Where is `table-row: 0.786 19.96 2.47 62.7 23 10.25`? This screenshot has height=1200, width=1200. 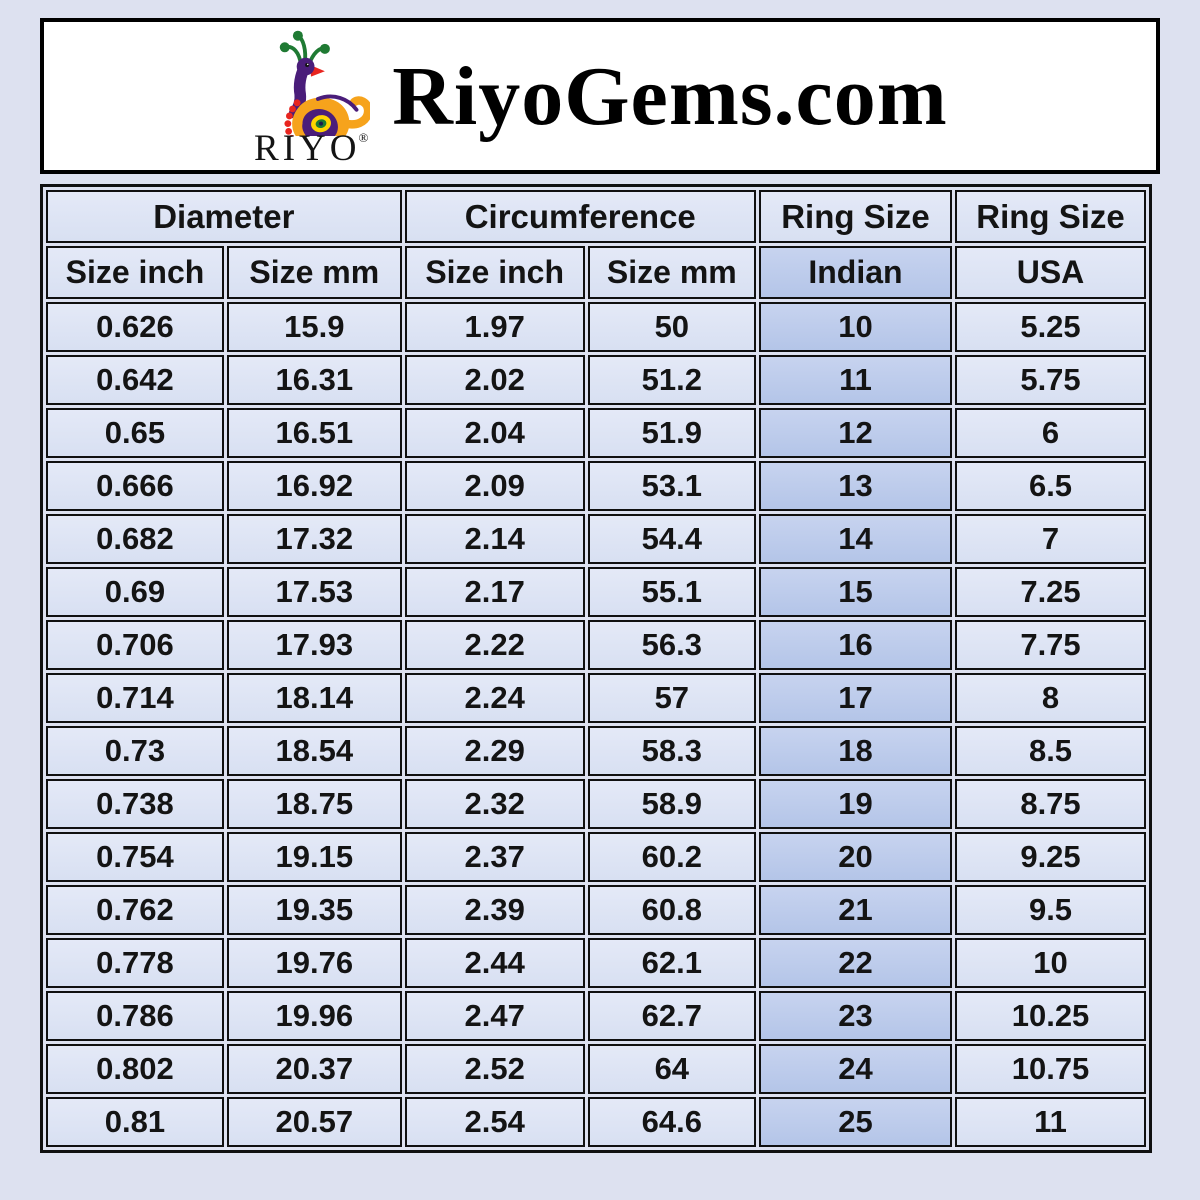 table-row: 0.786 19.96 2.47 62.7 23 10.25 is located at coordinates (596, 1016).